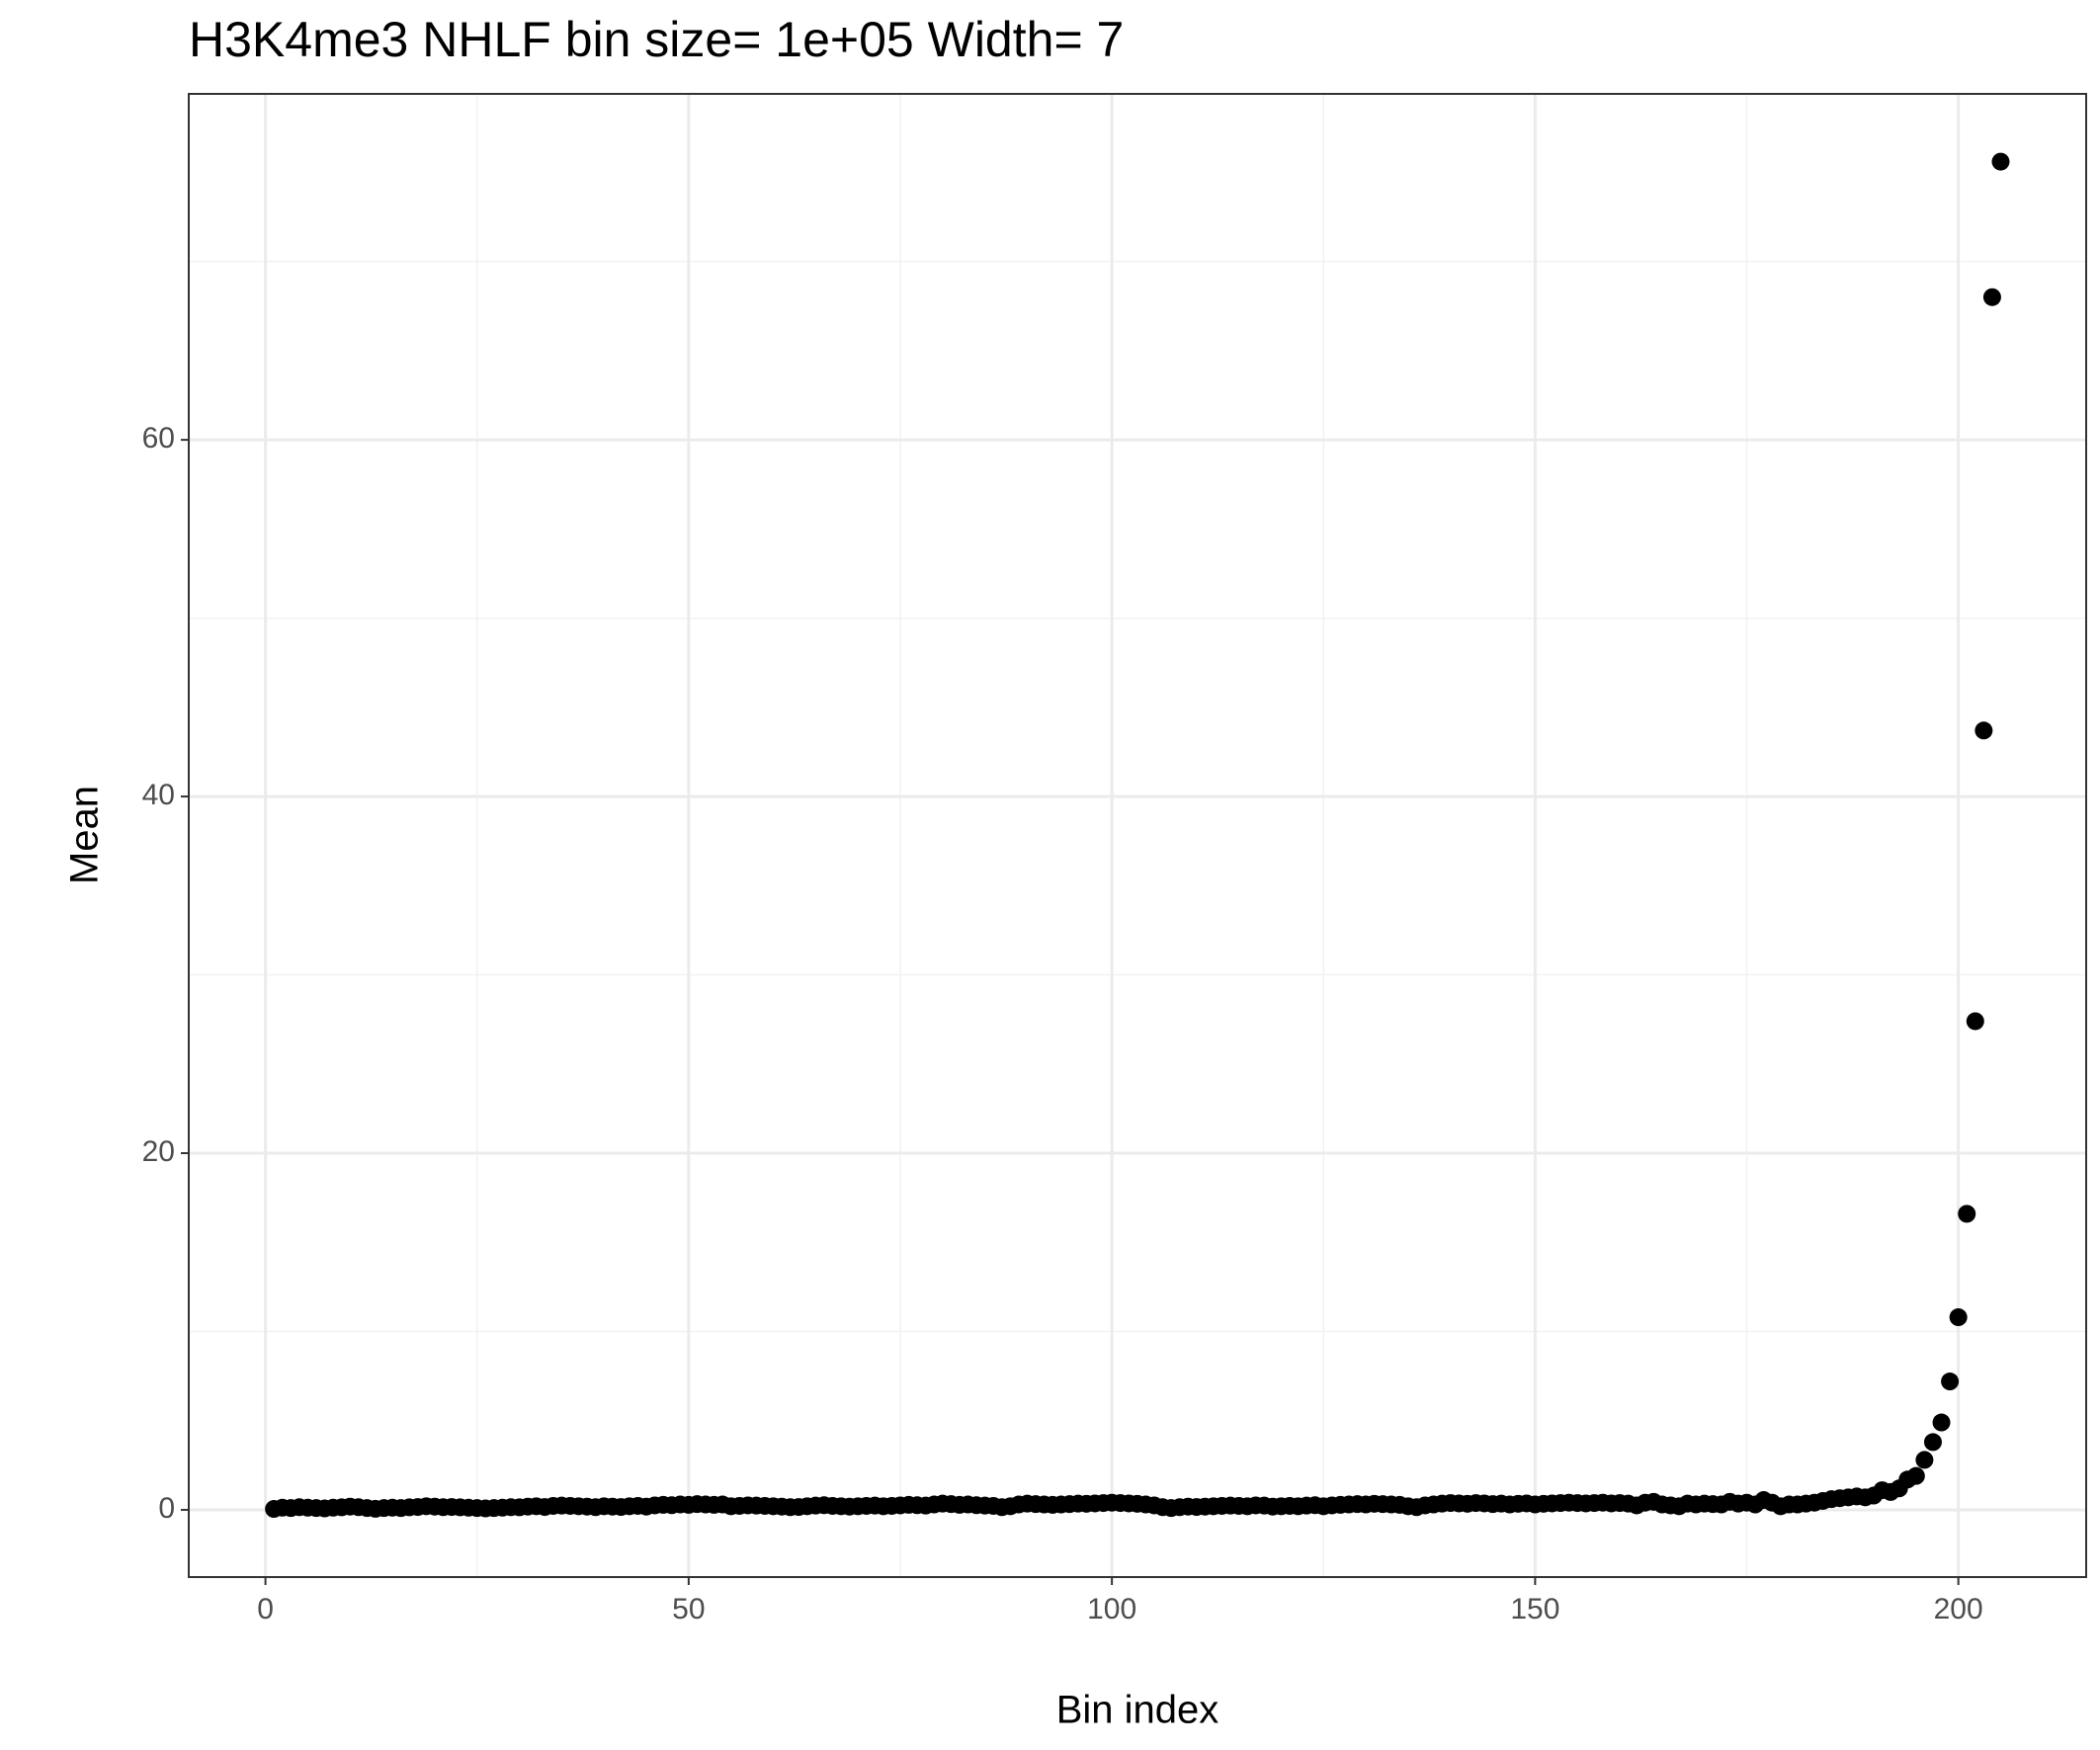 Image resolution: width=2100 pixels, height=1750 pixels. I want to click on y-tick-label: 60, so click(158, 438).